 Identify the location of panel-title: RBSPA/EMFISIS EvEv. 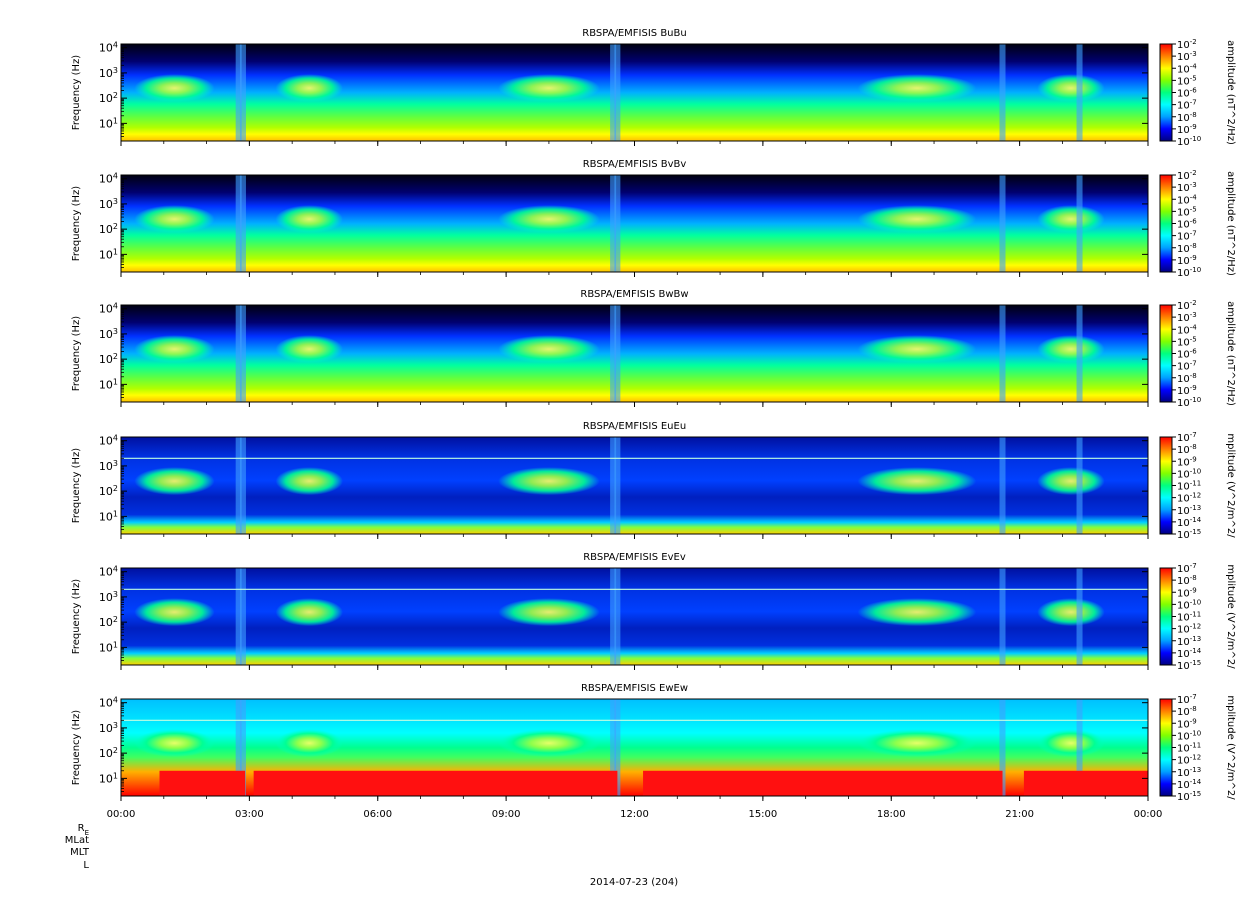
(634, 557).